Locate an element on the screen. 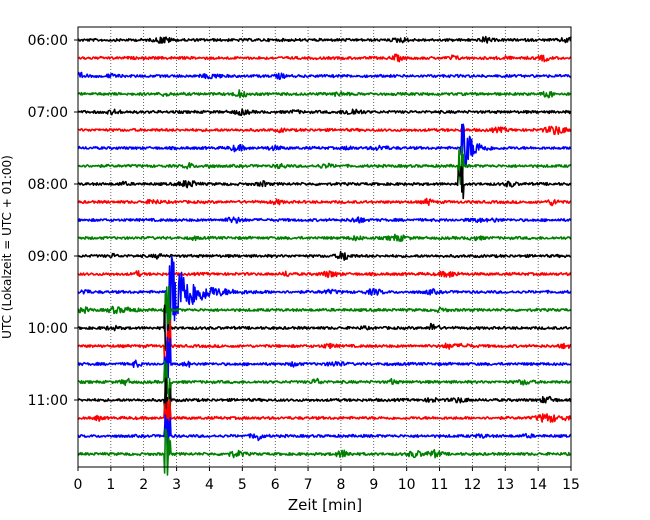 Image resolution: width=650 pixels, height=520 pixels. x-tick-label-5: 5 is located at coordinates (242, 485).